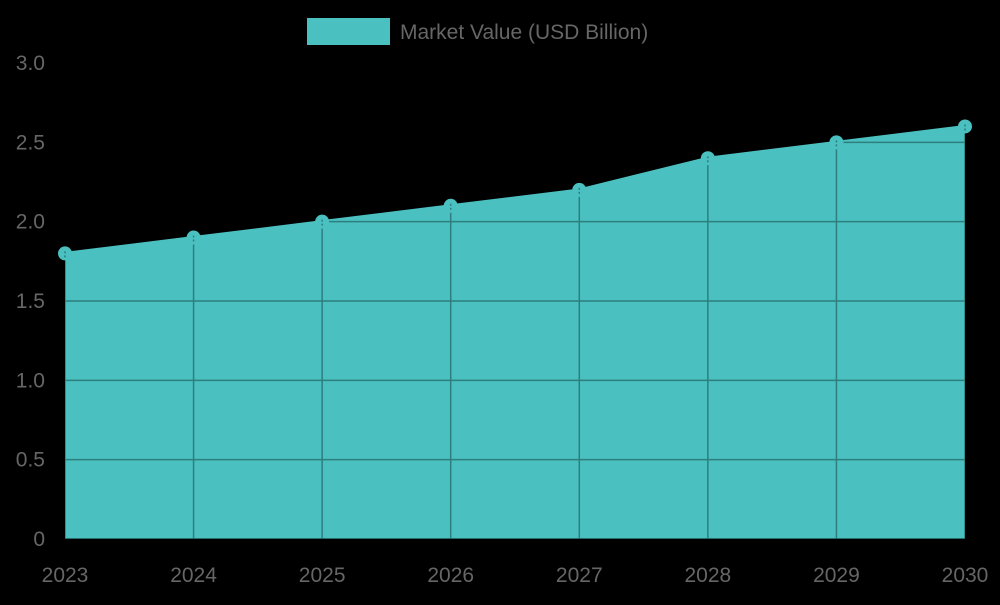  Describe the element at coordinates (579, 575) in the screenshot. I see `x-tick-label: 2027` at that location.